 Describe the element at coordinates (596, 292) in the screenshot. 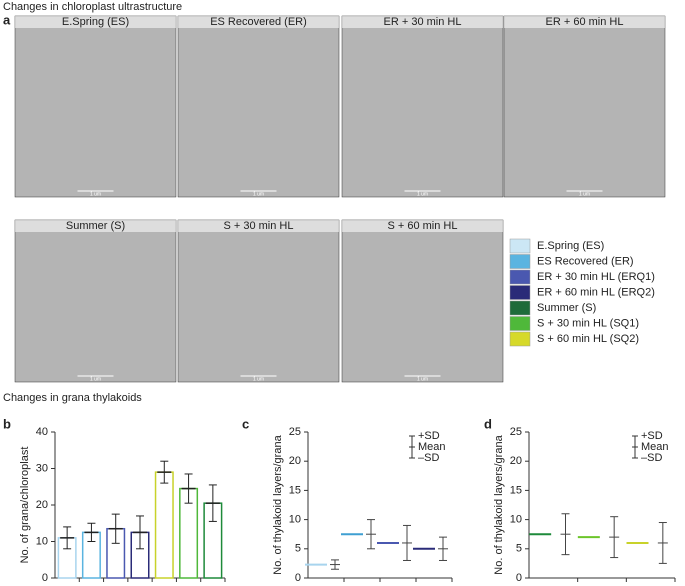

I see `legend-entry: ER + 60 min HL (ERQ2)` at that location.